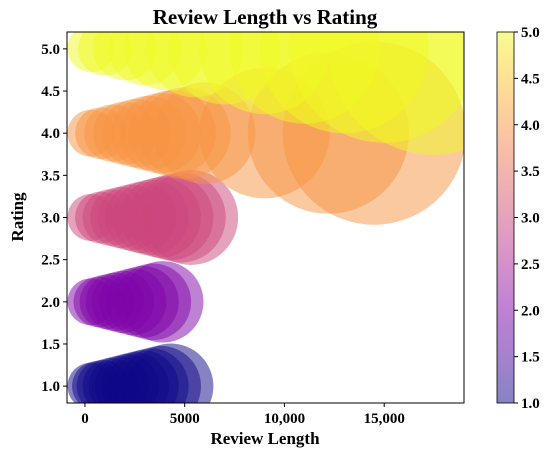 The width and height of the screenshot is (550, 458). Describe the element at coordinates (243, 415) in the screenshot. I see `x-axis: 0 5000 10,000 15,000` at that location.